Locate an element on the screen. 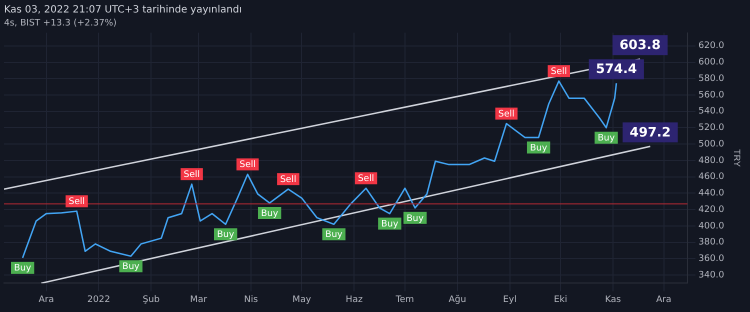  y-tick-label: 440.0 is located at coordinates (711, 193).